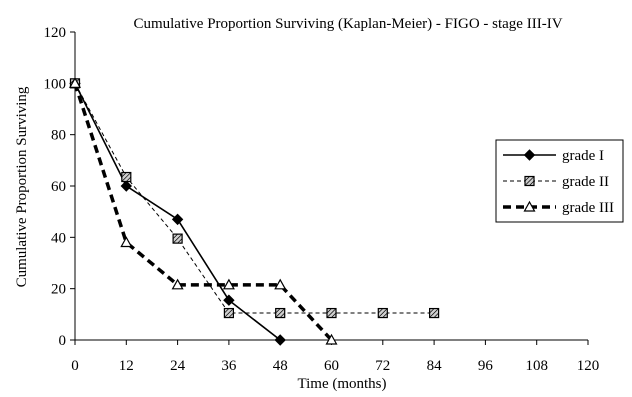  I want to click on y-tick-label: 100, so click(55, 84).